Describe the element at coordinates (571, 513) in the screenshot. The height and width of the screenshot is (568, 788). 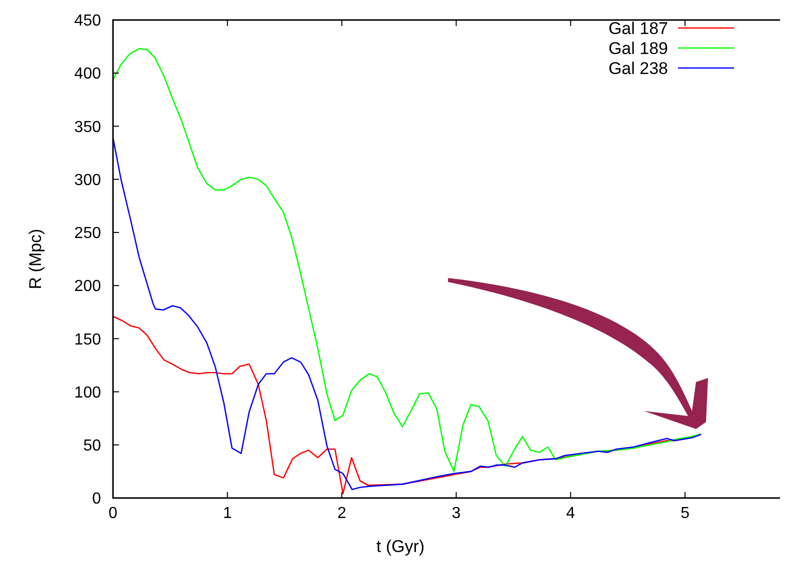
I see `x-tick-label: 4` at that location.